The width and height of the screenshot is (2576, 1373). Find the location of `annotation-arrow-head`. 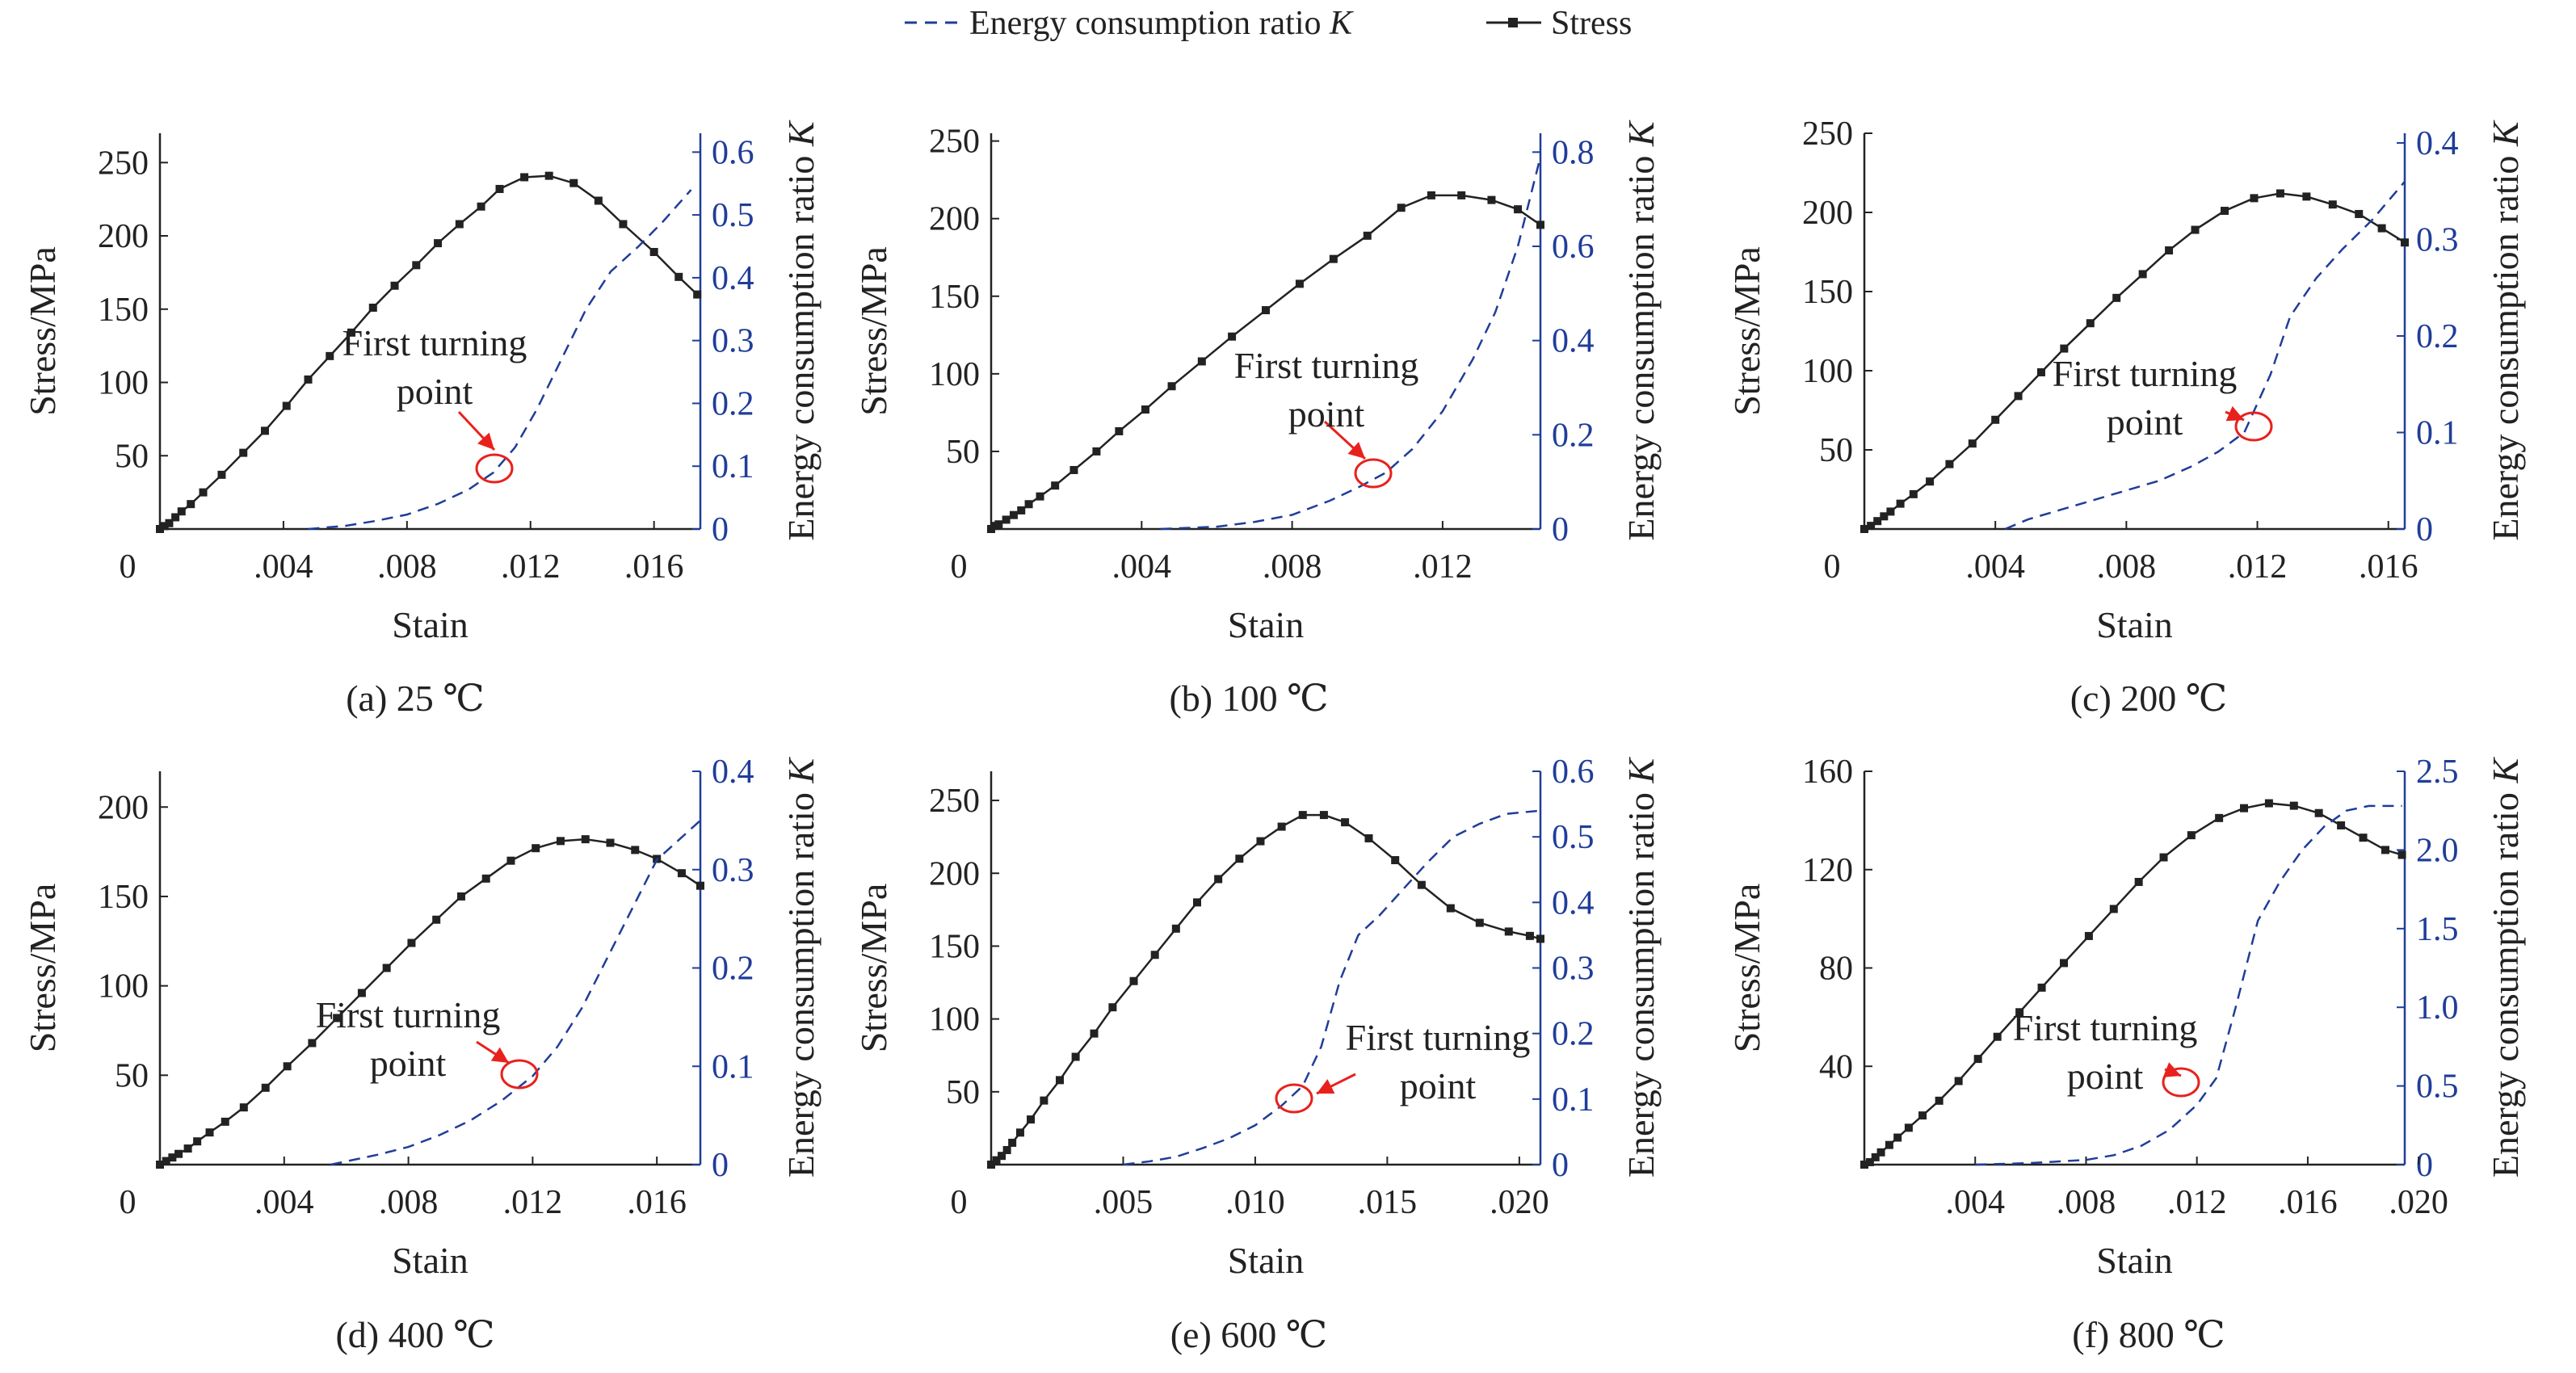

annotation-arrow-head is located at coordinates (1356, 451).